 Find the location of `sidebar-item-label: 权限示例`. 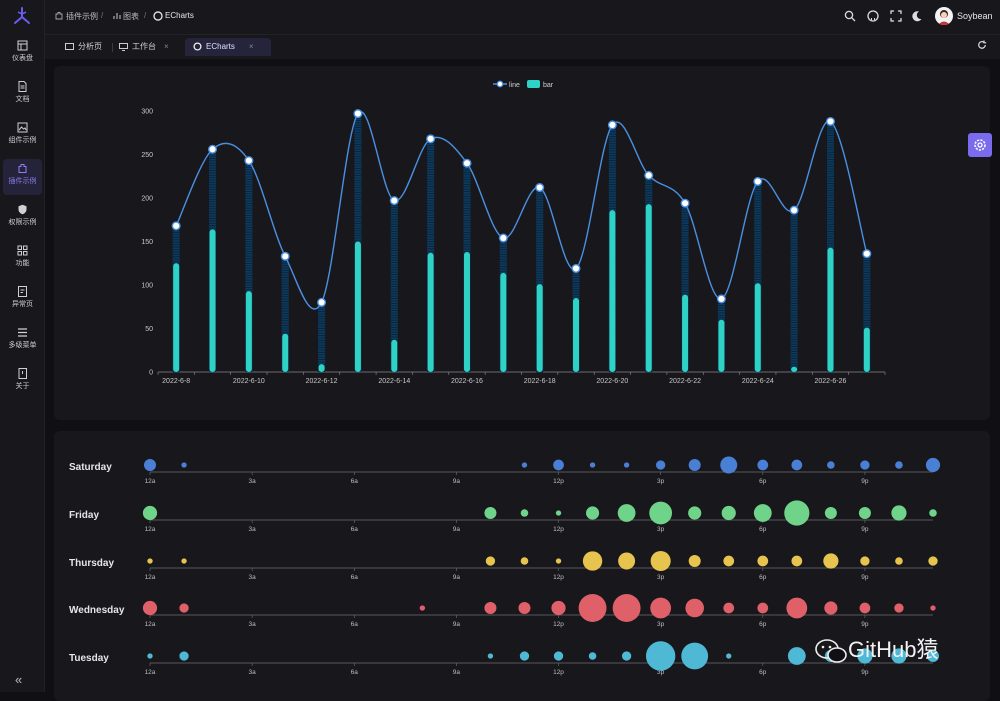

sidebar-item-label: 权限示例 is located at coordinates (22, 222).